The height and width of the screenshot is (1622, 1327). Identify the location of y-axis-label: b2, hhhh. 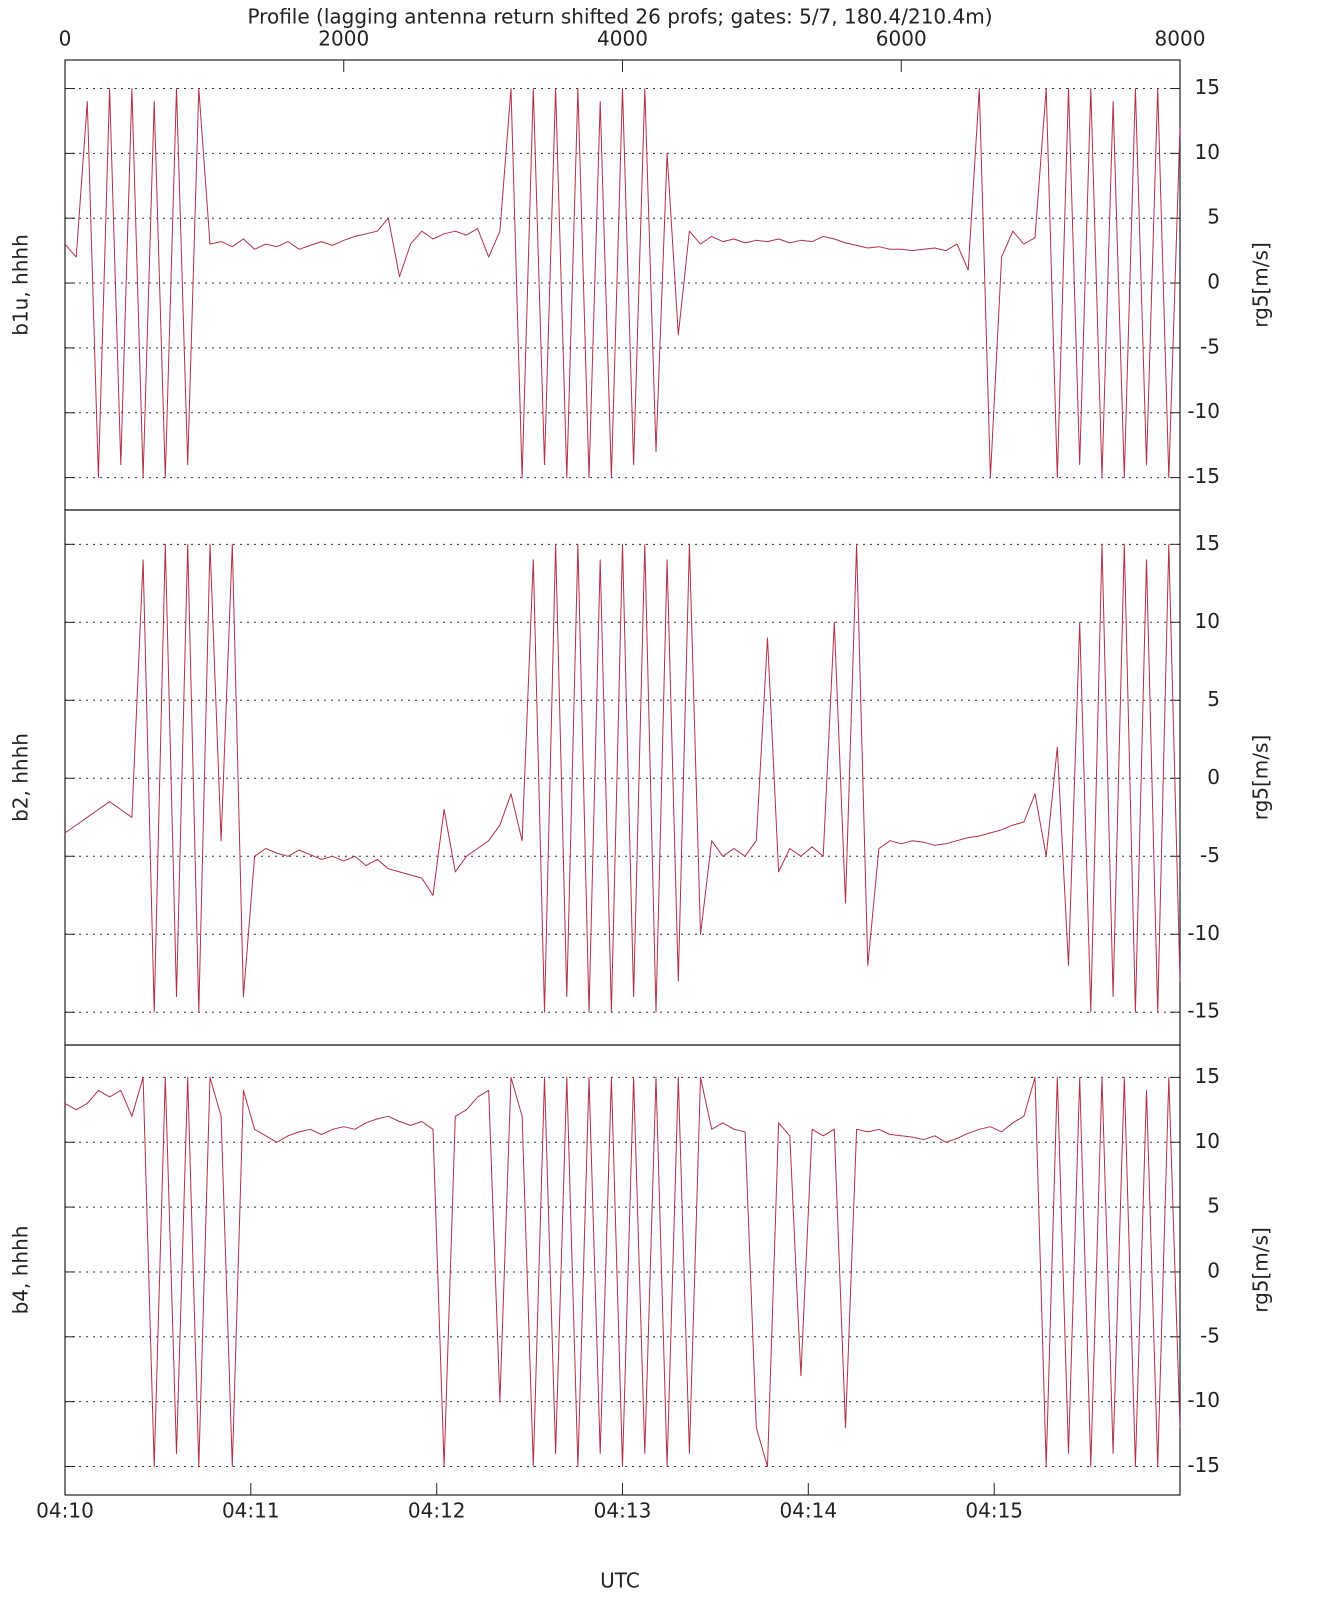
(21, 777).